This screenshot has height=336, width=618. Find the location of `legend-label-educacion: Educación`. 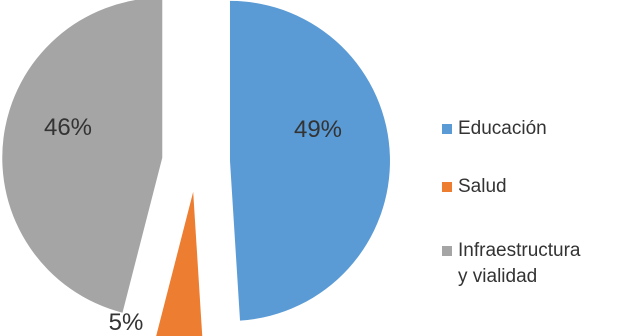

legend-label-educacion: Educación is located at coordinates (502, 128).